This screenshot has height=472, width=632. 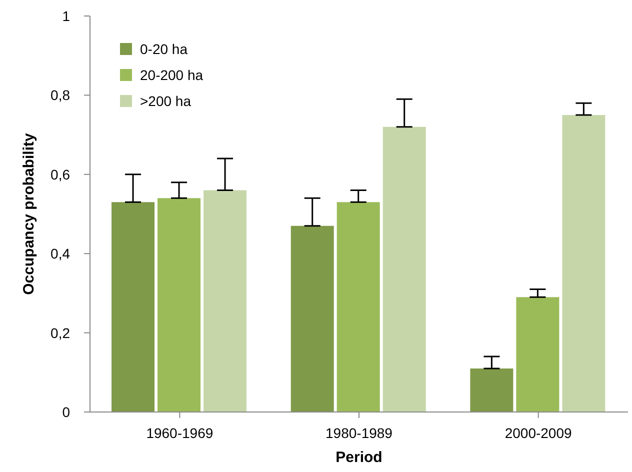 I want to click on y-tick-label: 0,8, so click(x=60, y=95).